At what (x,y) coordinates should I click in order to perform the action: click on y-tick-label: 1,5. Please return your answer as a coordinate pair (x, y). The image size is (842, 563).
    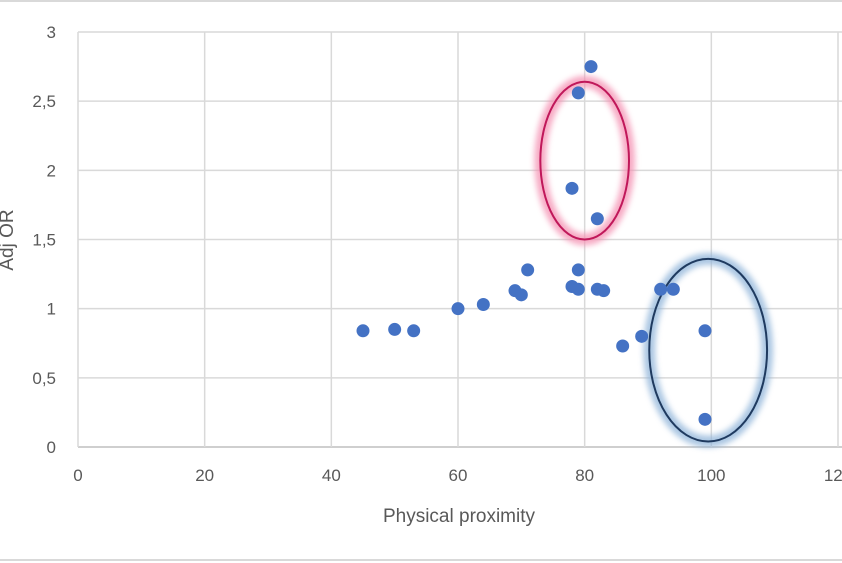
    Looking at the image, I should click on (44, 240).